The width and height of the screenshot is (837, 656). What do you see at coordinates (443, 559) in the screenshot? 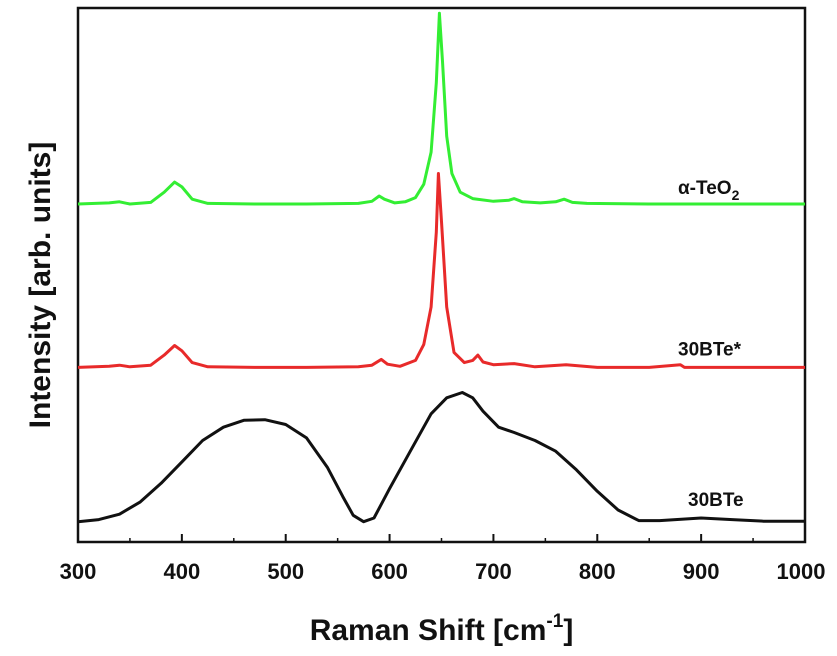
I see `x-axis-ticks: 300 400 500 600 700 800 900 1000` at bounding box center [443, 559].